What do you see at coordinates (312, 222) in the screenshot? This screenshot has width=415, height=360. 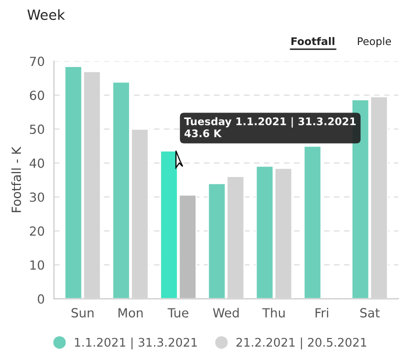 I see `bar` at bounding box center [312, 222].